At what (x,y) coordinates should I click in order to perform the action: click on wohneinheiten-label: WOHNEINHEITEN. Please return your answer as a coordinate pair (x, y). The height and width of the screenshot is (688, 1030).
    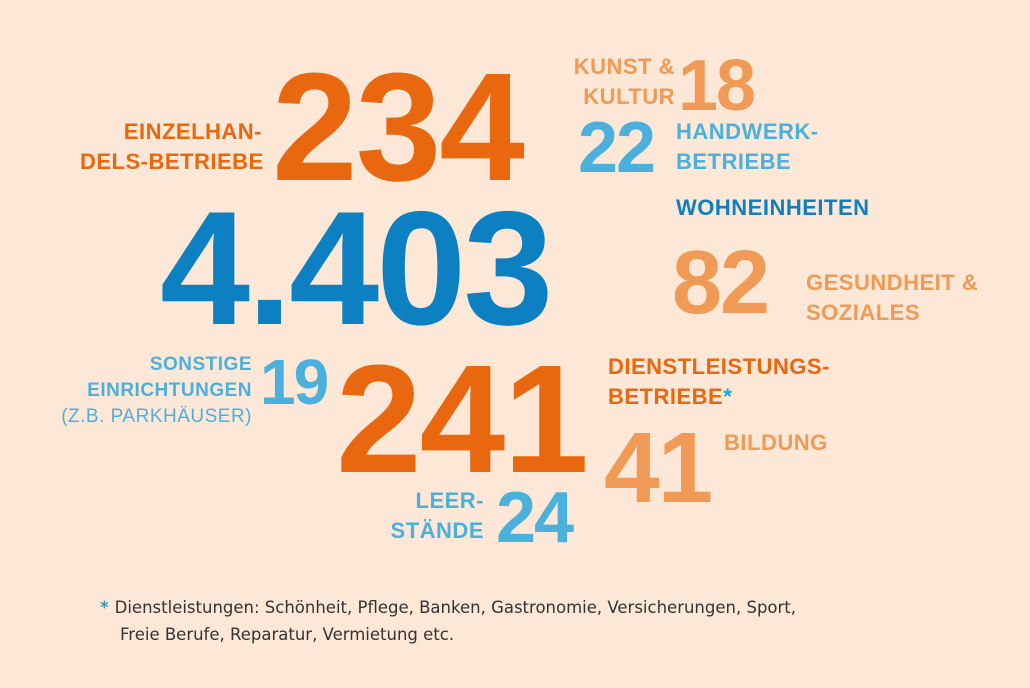
    Looking at the image, I should click on (773, 207).